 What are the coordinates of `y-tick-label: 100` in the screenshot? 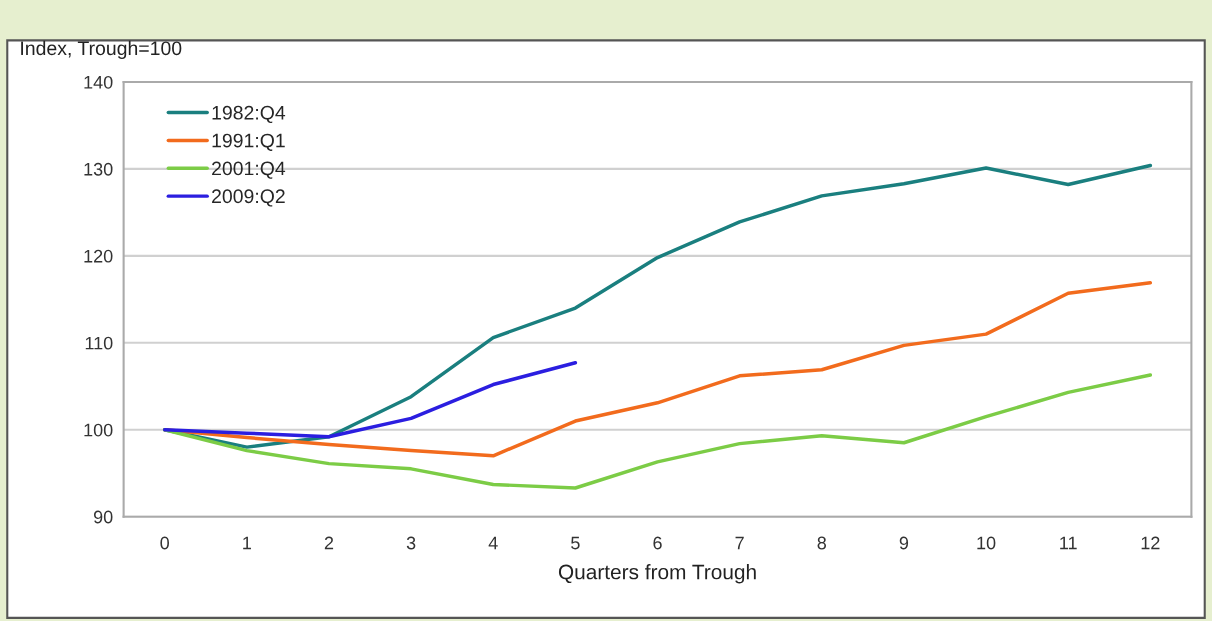 It's located at (98, 430).